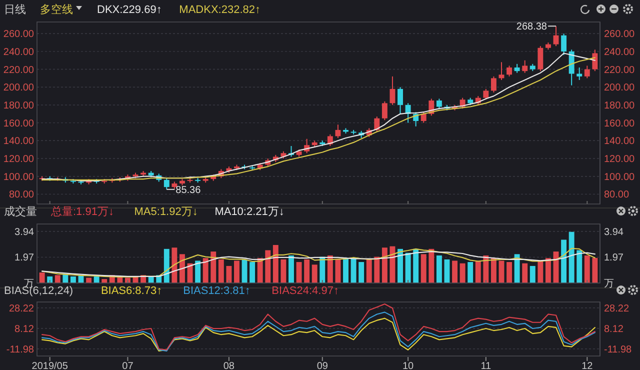  What do you see at coordinates (18, 88) in the screenshot?
I see `y-tick-label: 200.00` at bounding box center [18, 88].